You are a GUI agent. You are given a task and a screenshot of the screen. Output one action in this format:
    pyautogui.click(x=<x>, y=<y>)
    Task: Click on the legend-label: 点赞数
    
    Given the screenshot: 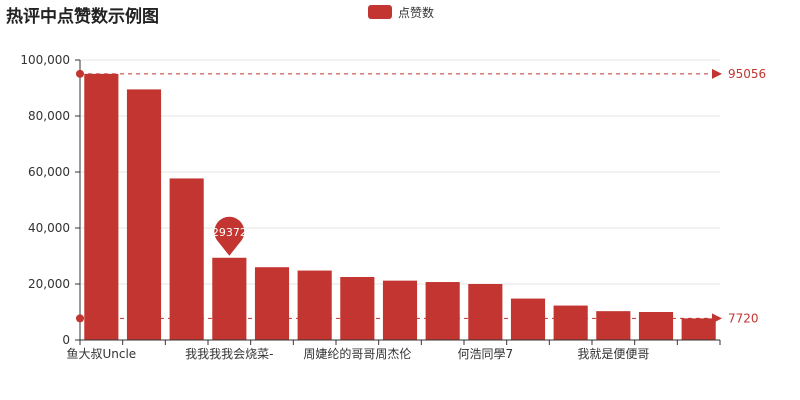 What is the action you would take?
    pyautogui.click(x=416, y=12)
    